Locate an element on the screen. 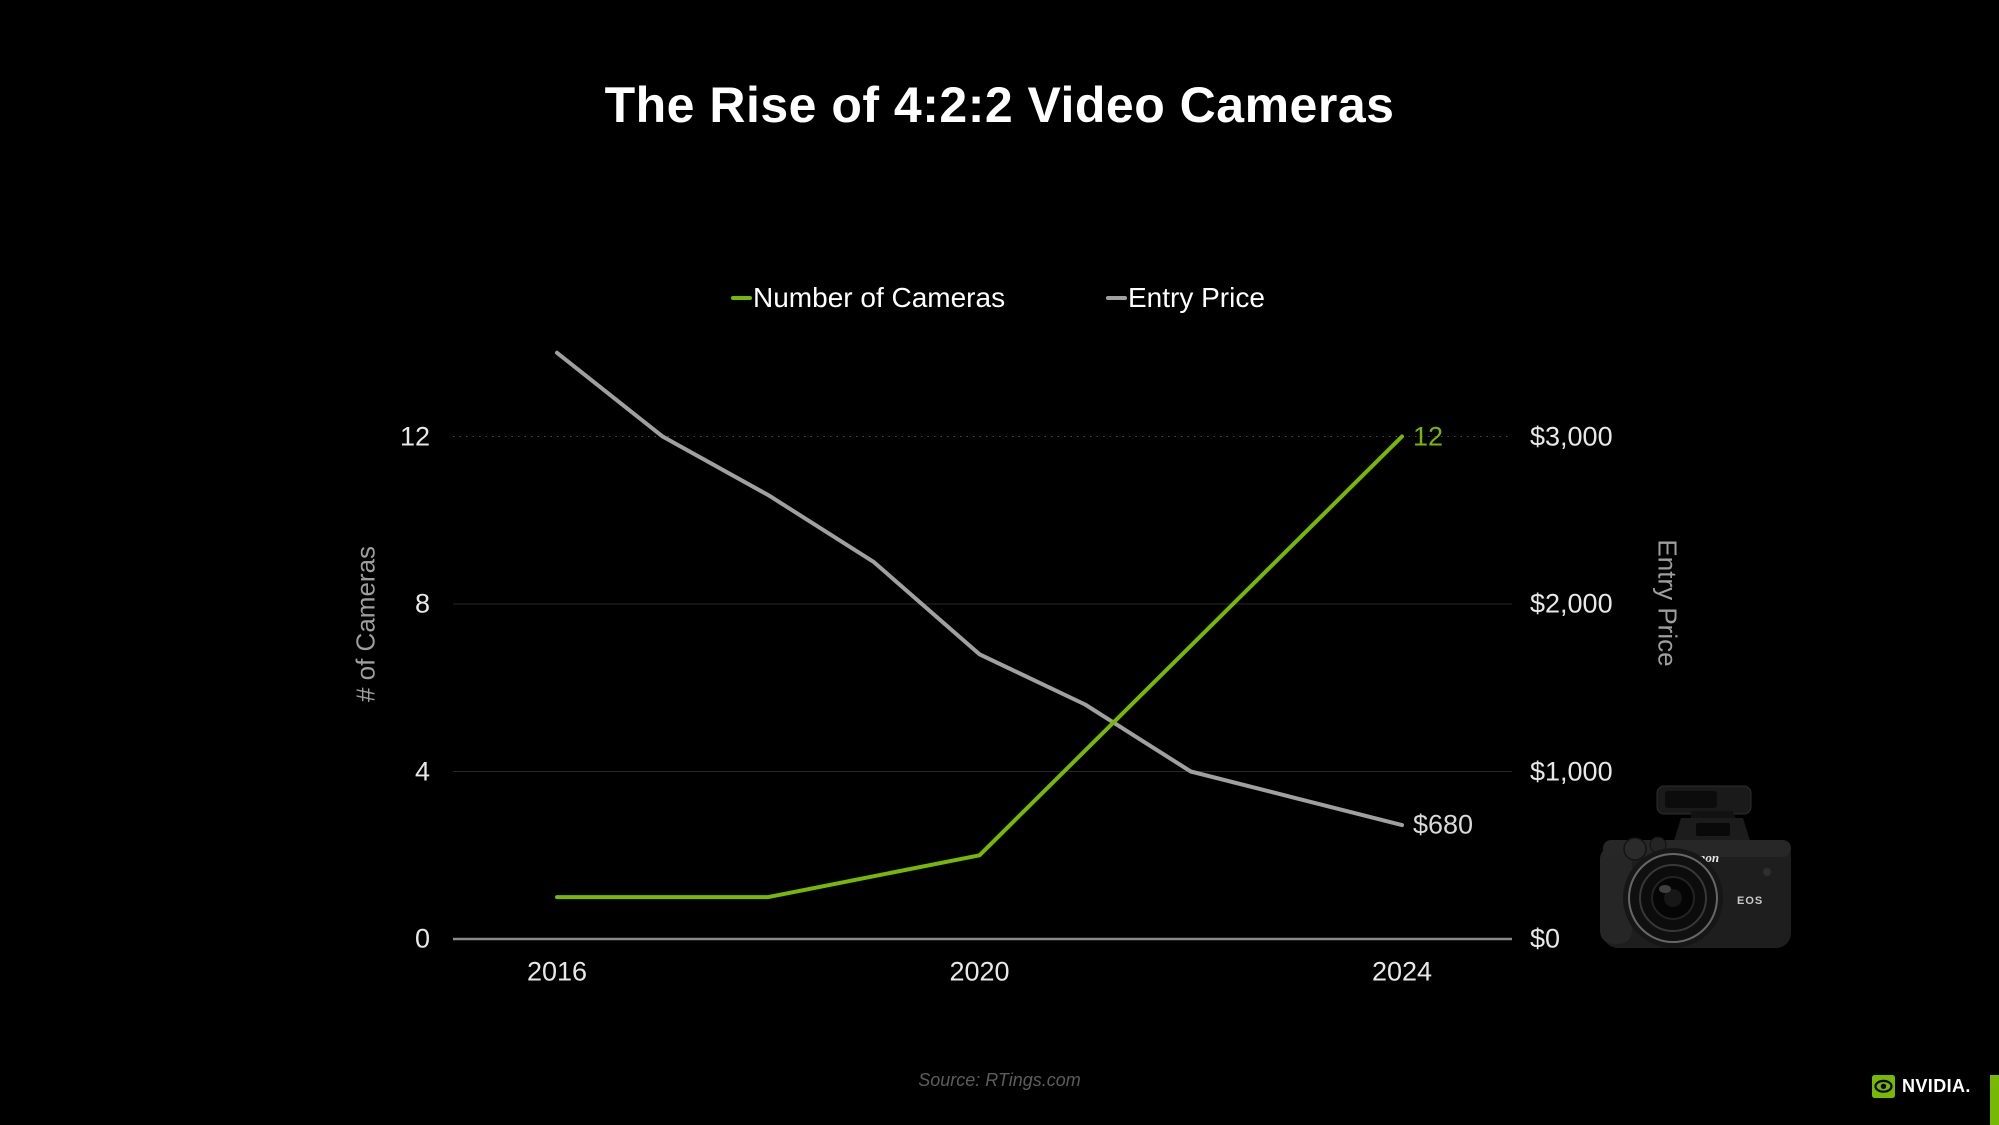  legend-item-entry-price: Entry Price is located at coordinates (1185, 298).